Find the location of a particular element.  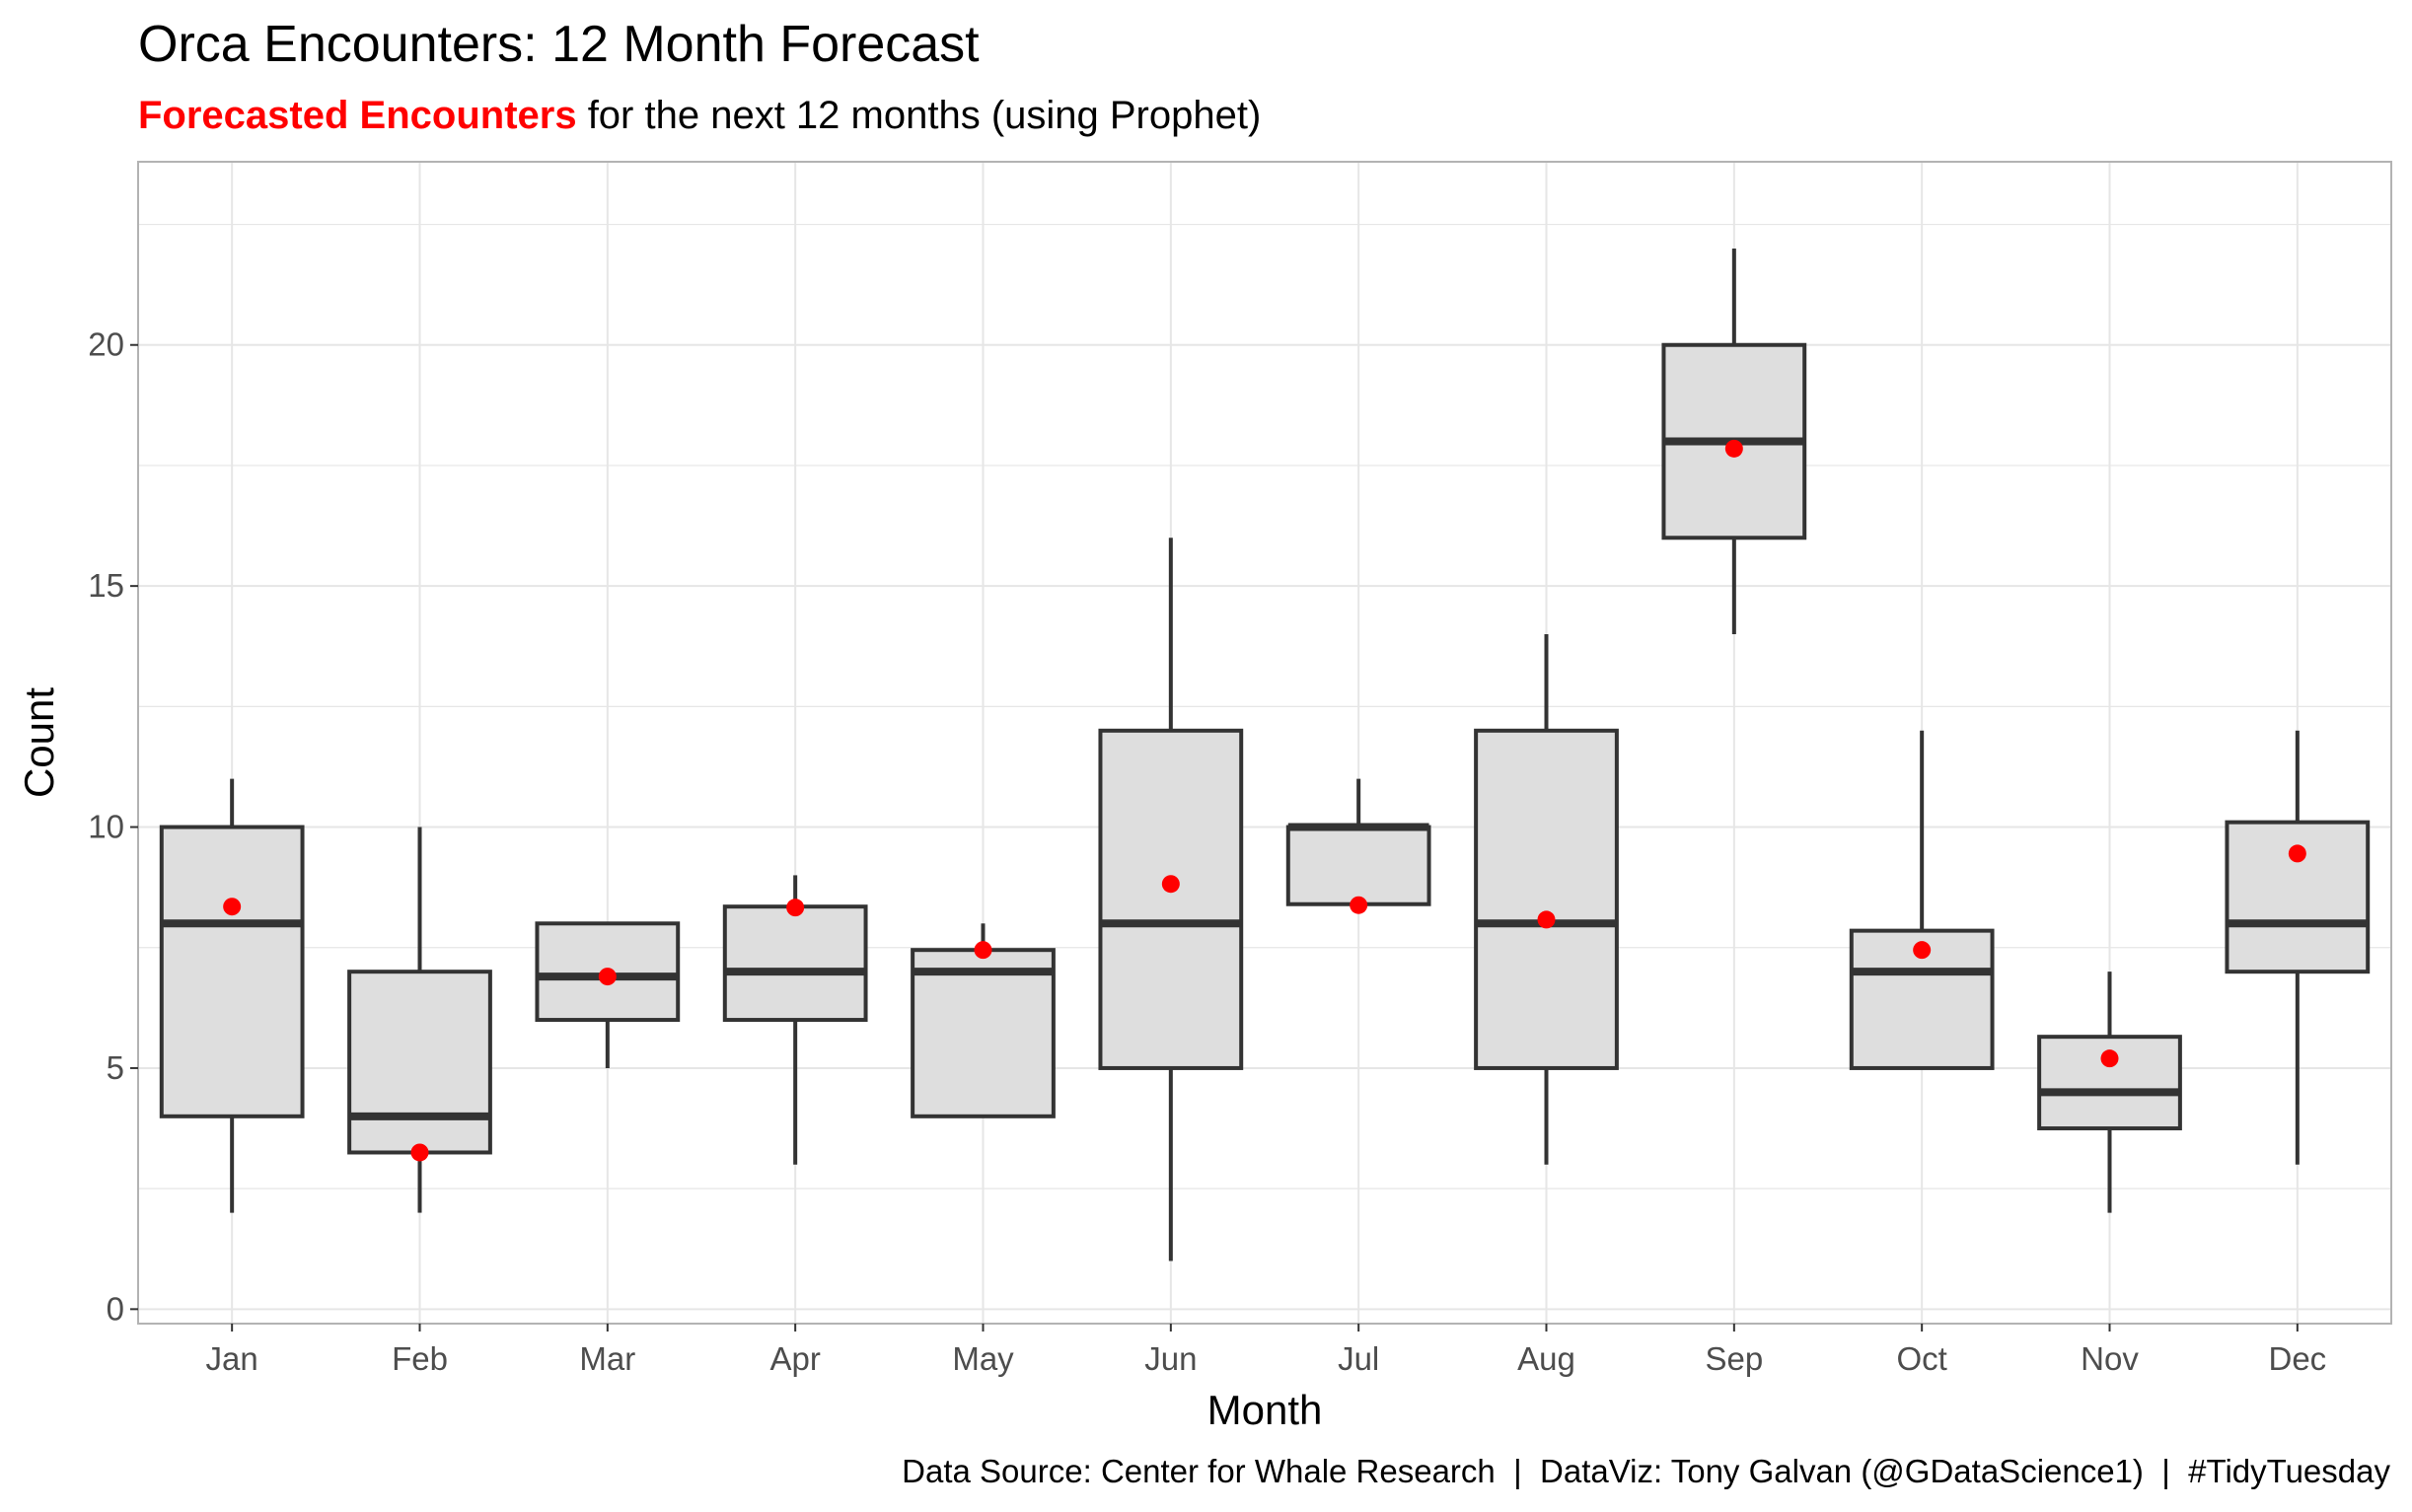

forecast-point-mar is located at coordinates (607, 977).